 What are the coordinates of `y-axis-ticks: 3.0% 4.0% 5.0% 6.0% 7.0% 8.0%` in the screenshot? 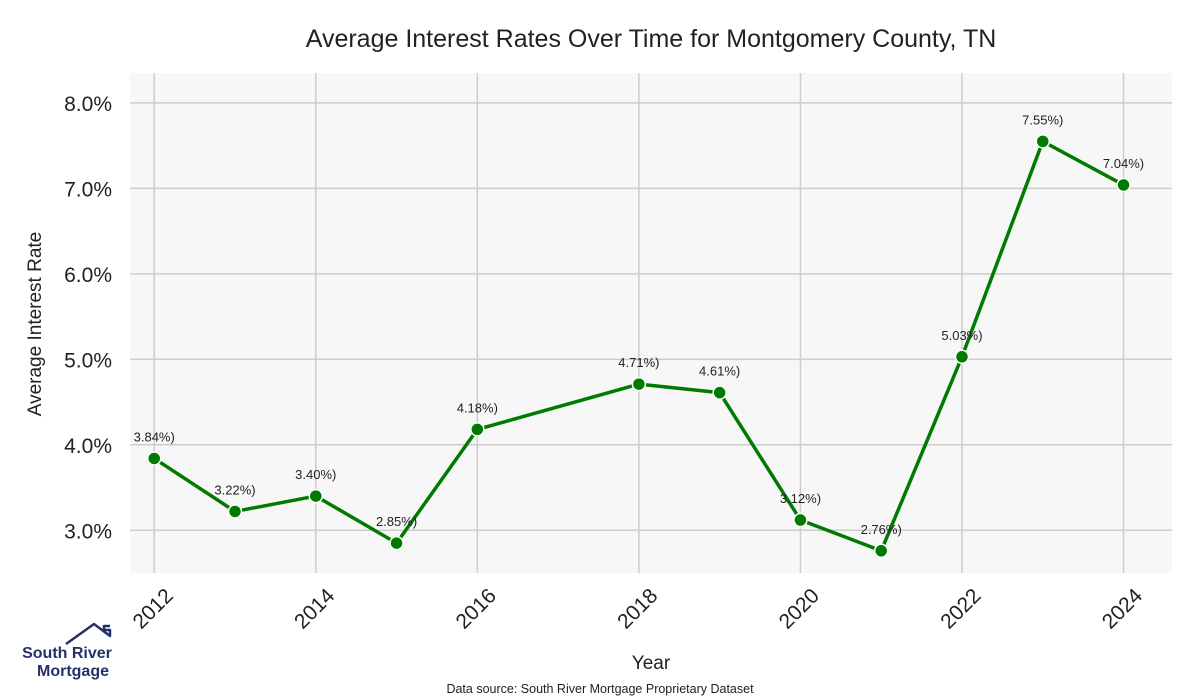 It's located at (88, 318).